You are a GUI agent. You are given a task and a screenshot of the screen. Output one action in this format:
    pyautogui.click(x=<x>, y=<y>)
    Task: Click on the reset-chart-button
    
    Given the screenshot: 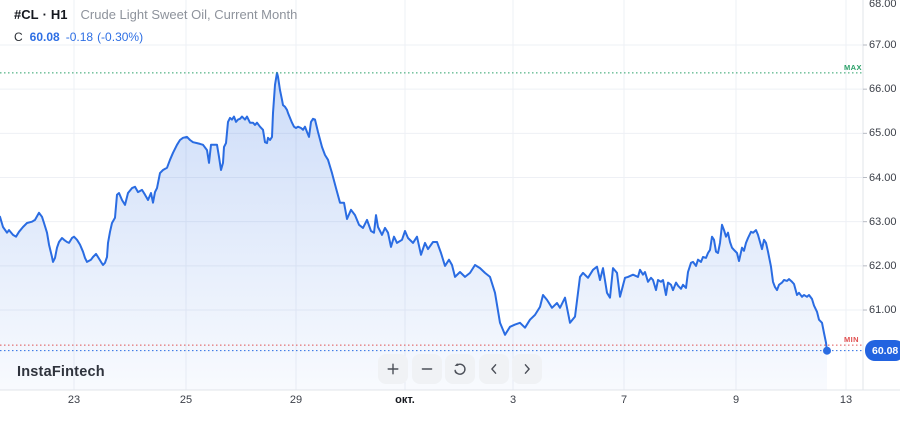 What is the action you would take?
    pyautogui.click(x=460, y=369)
    